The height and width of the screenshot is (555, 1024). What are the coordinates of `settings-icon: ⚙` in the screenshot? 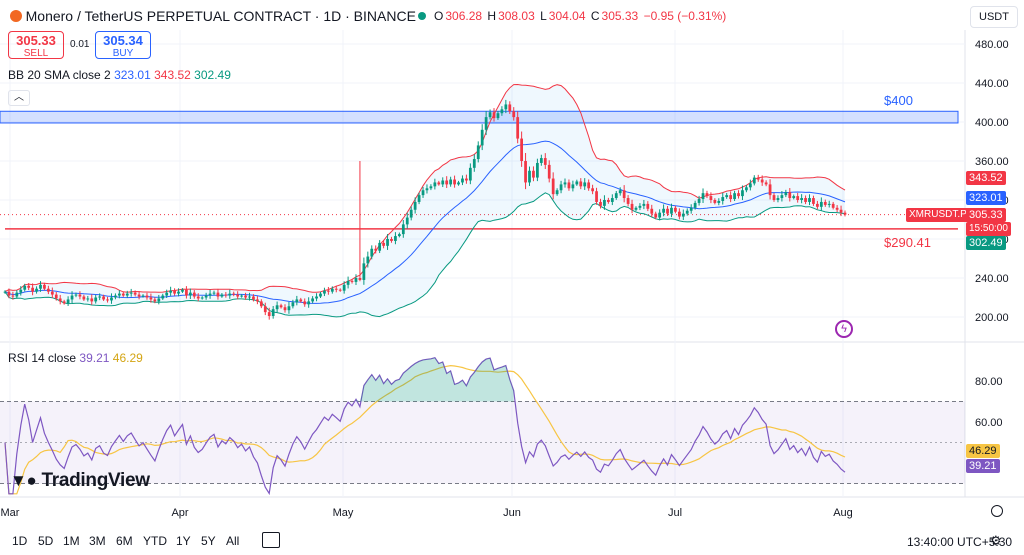 It's located at (996, 540).